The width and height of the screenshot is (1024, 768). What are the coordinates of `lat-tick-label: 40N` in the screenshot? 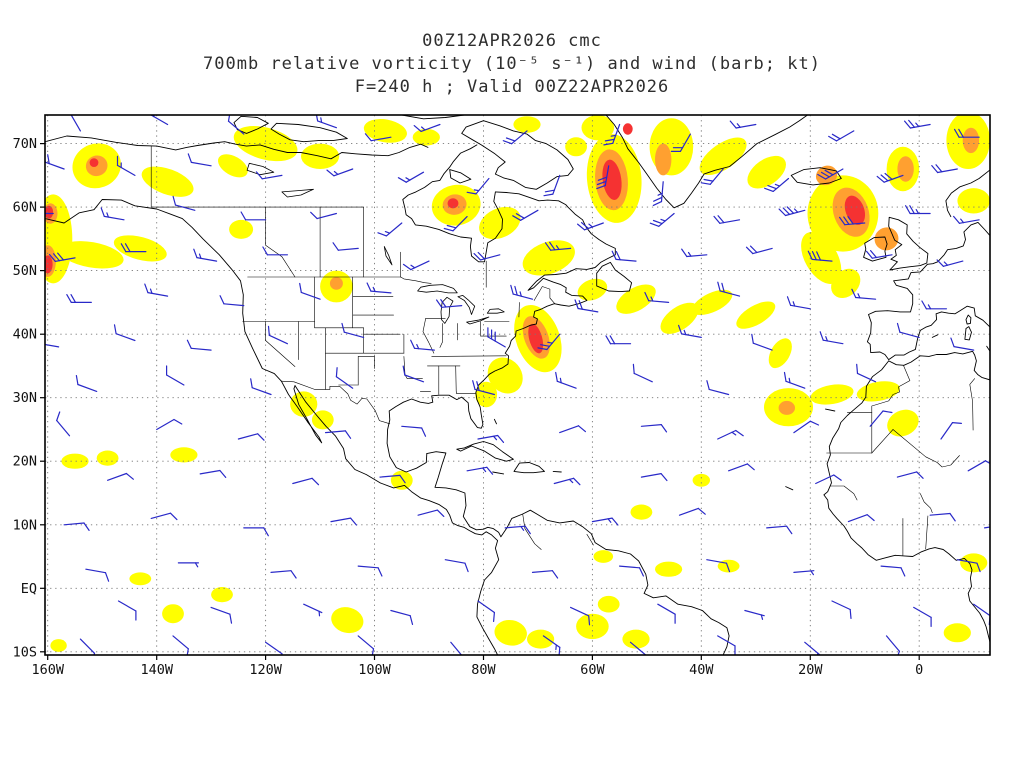 It's located at (25, 335).